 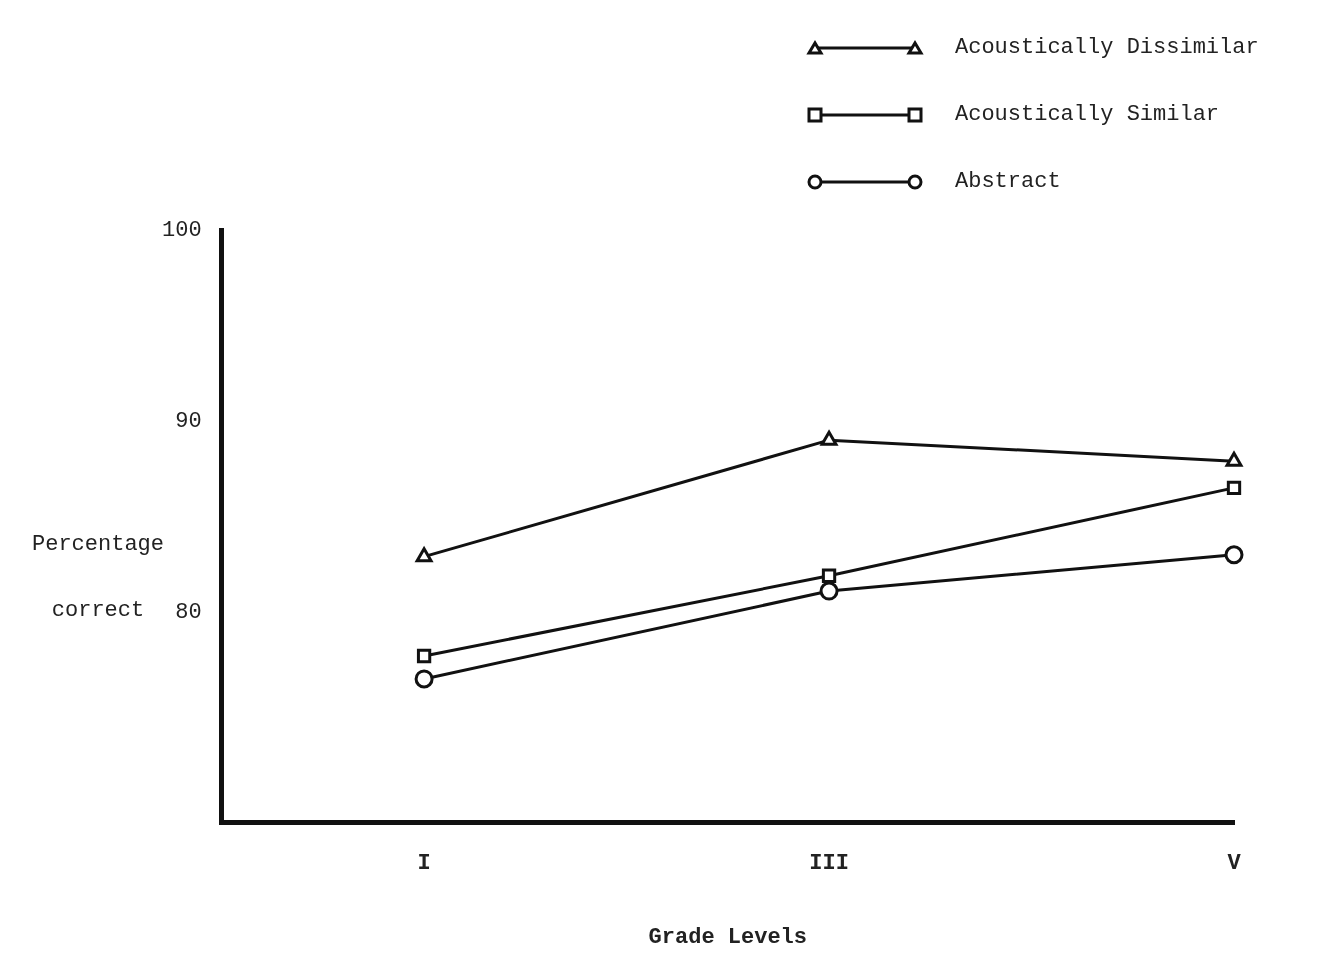 I want to click on x-axis-title: Grade Levels, so click(x=728, y=938).